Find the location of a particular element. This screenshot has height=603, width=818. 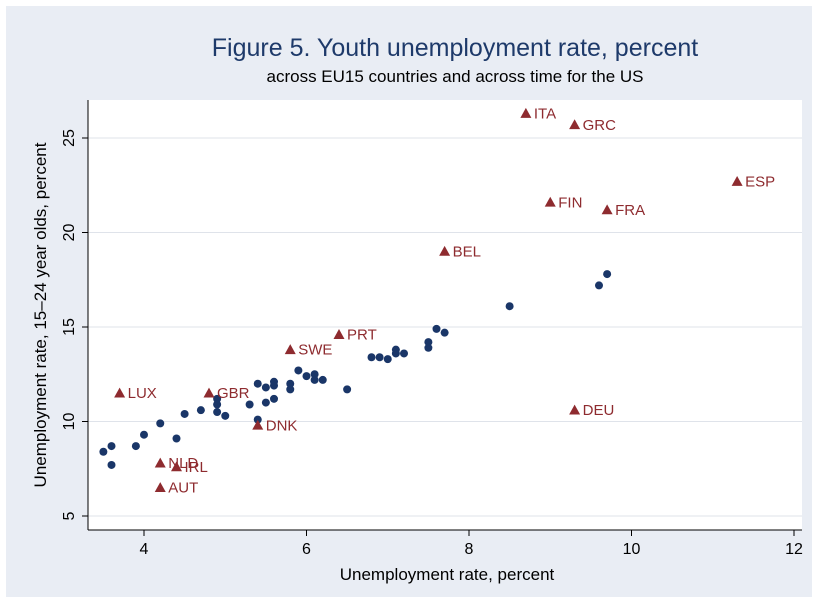

country-label: NLD is located at coordinates (183, 463).